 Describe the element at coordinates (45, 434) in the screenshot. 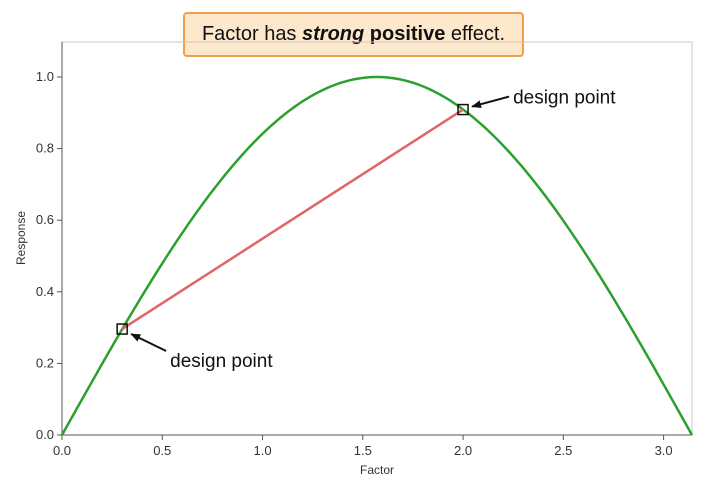

I see `y-tick-label: 0.0` at that location.